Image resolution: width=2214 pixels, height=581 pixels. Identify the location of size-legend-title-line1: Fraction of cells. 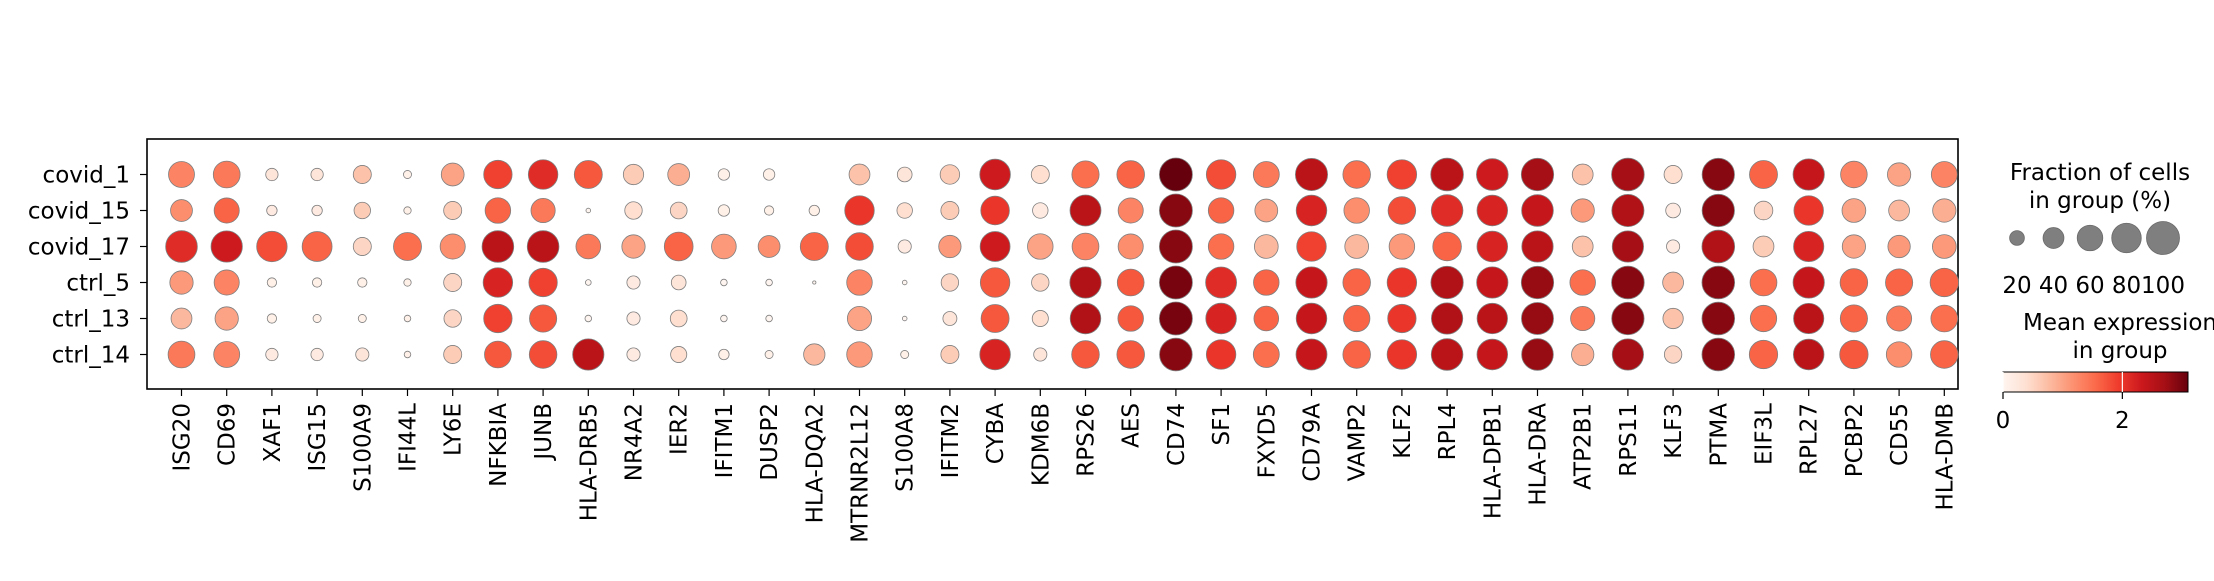
(2100, 173).